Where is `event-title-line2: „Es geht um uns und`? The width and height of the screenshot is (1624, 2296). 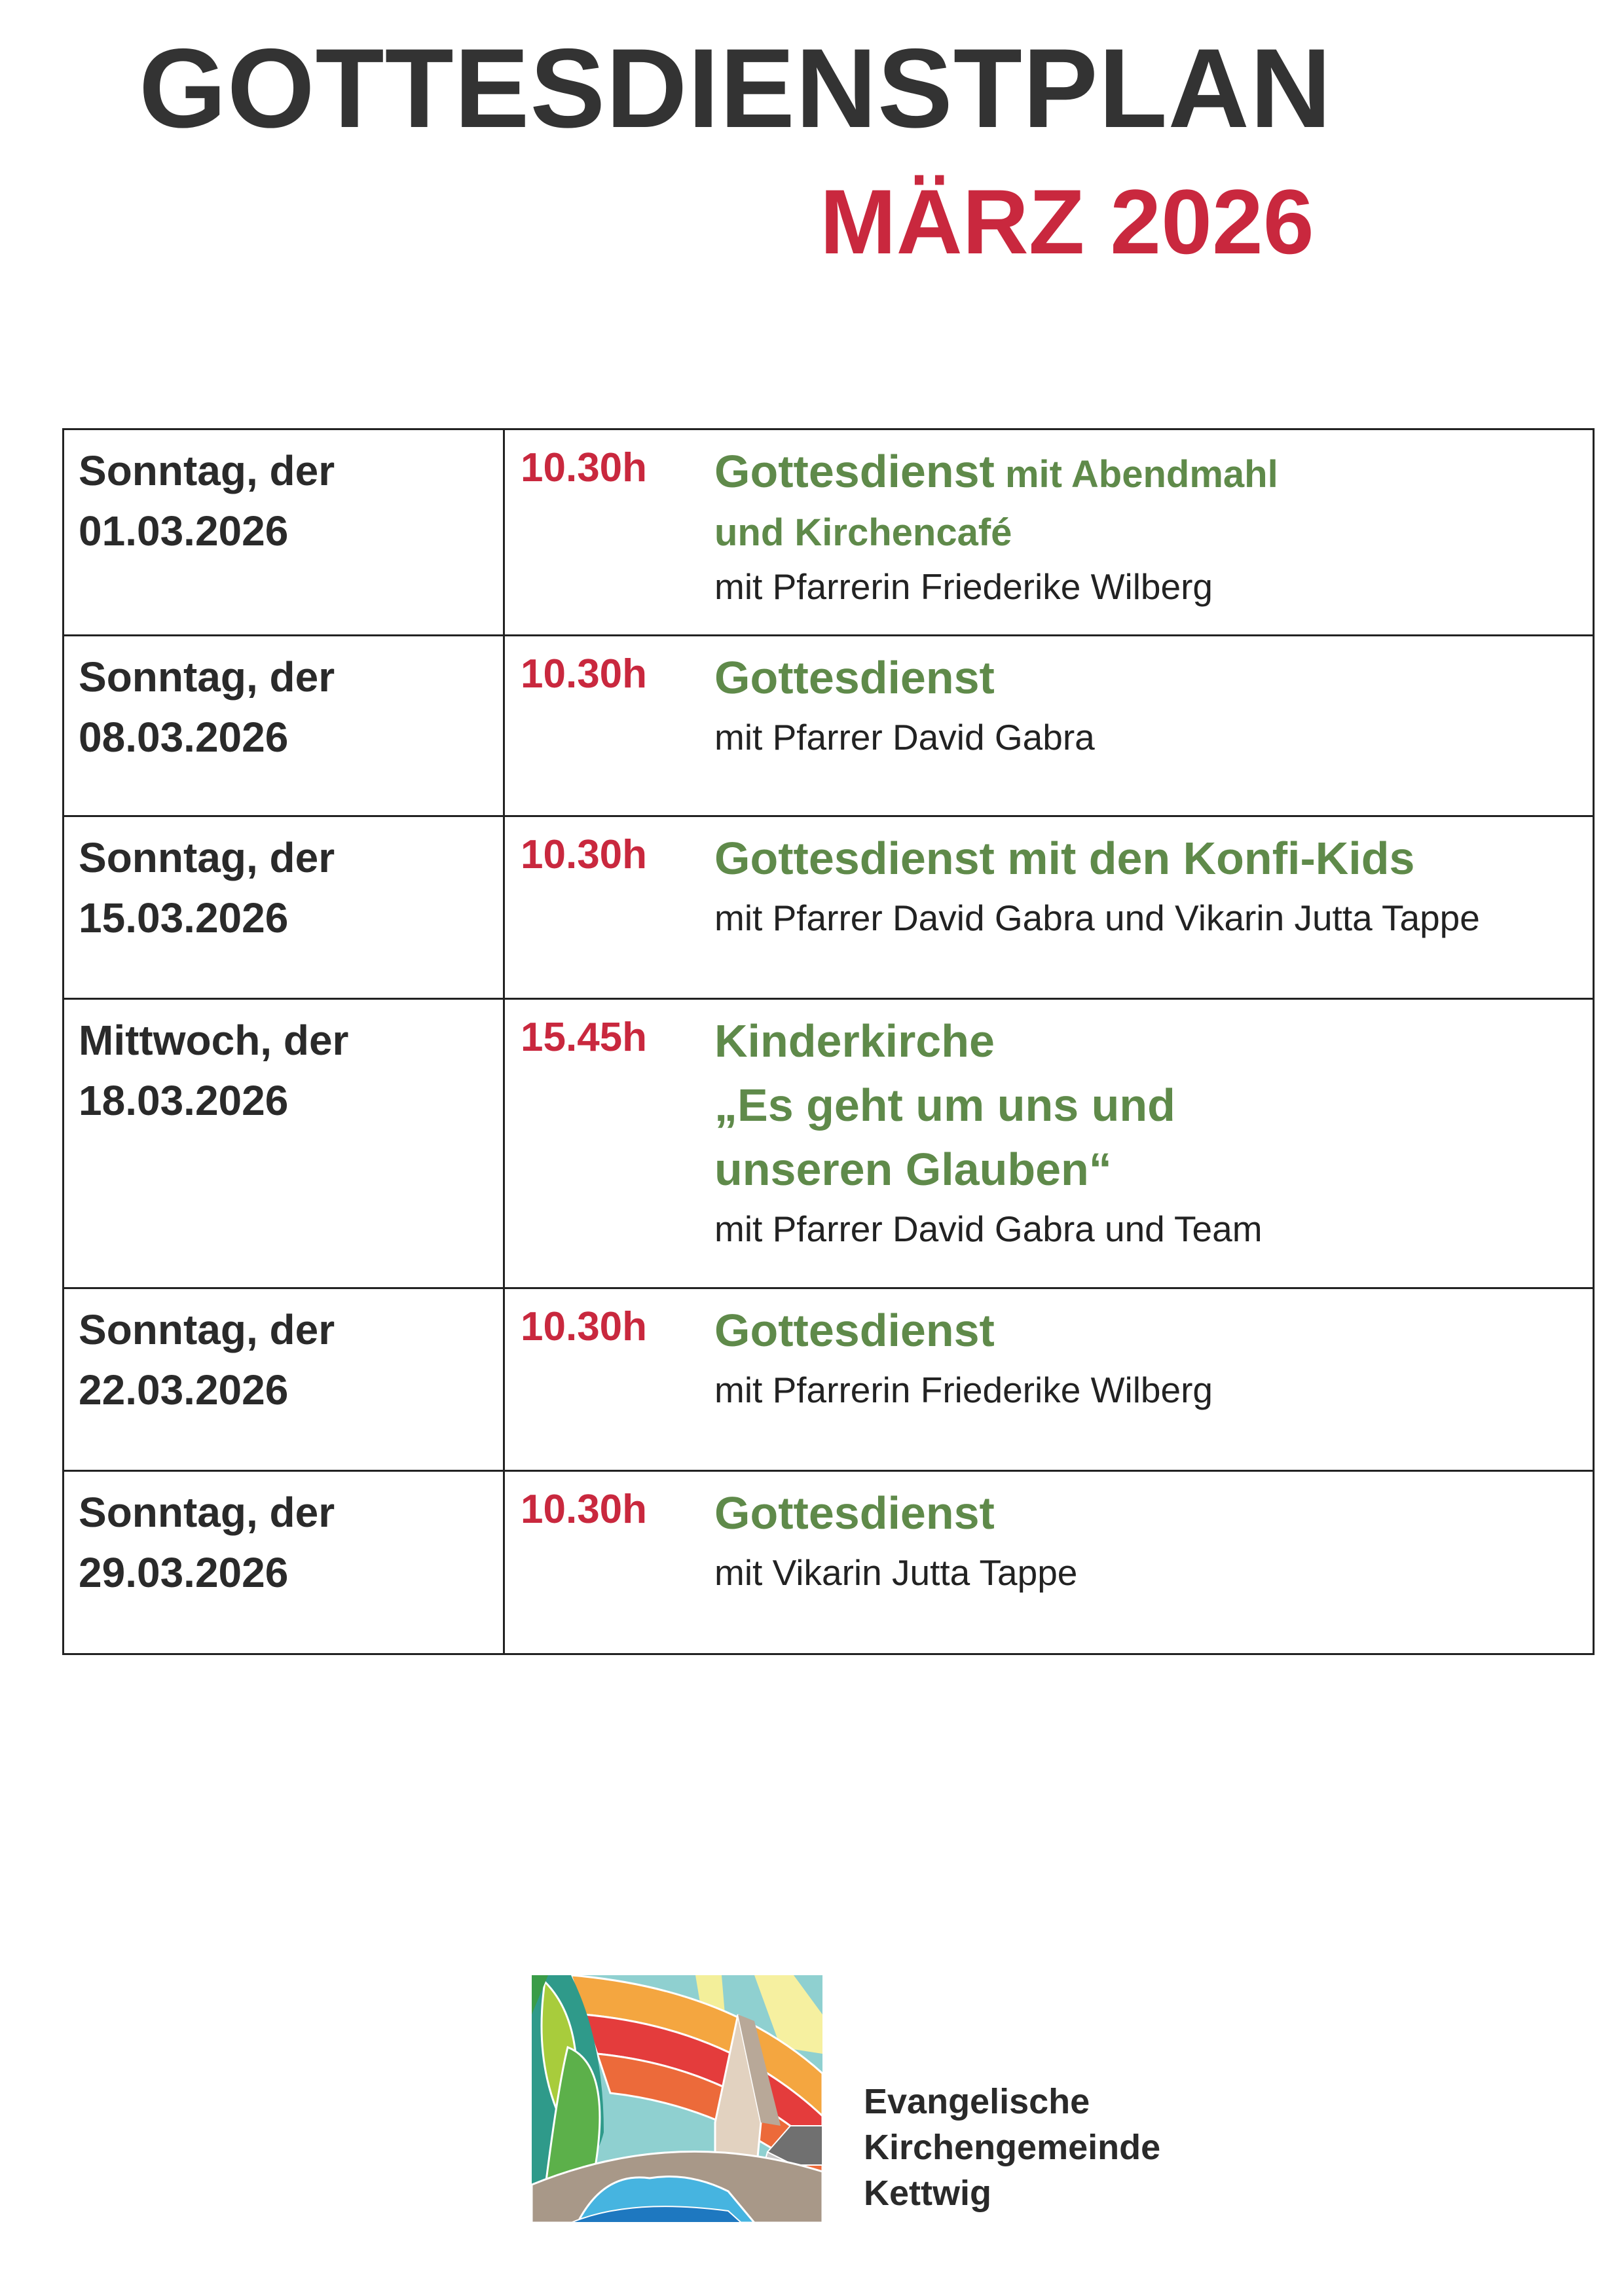
event-title-line2: „Es geht um uns und is located at coordinates (944, 1105).